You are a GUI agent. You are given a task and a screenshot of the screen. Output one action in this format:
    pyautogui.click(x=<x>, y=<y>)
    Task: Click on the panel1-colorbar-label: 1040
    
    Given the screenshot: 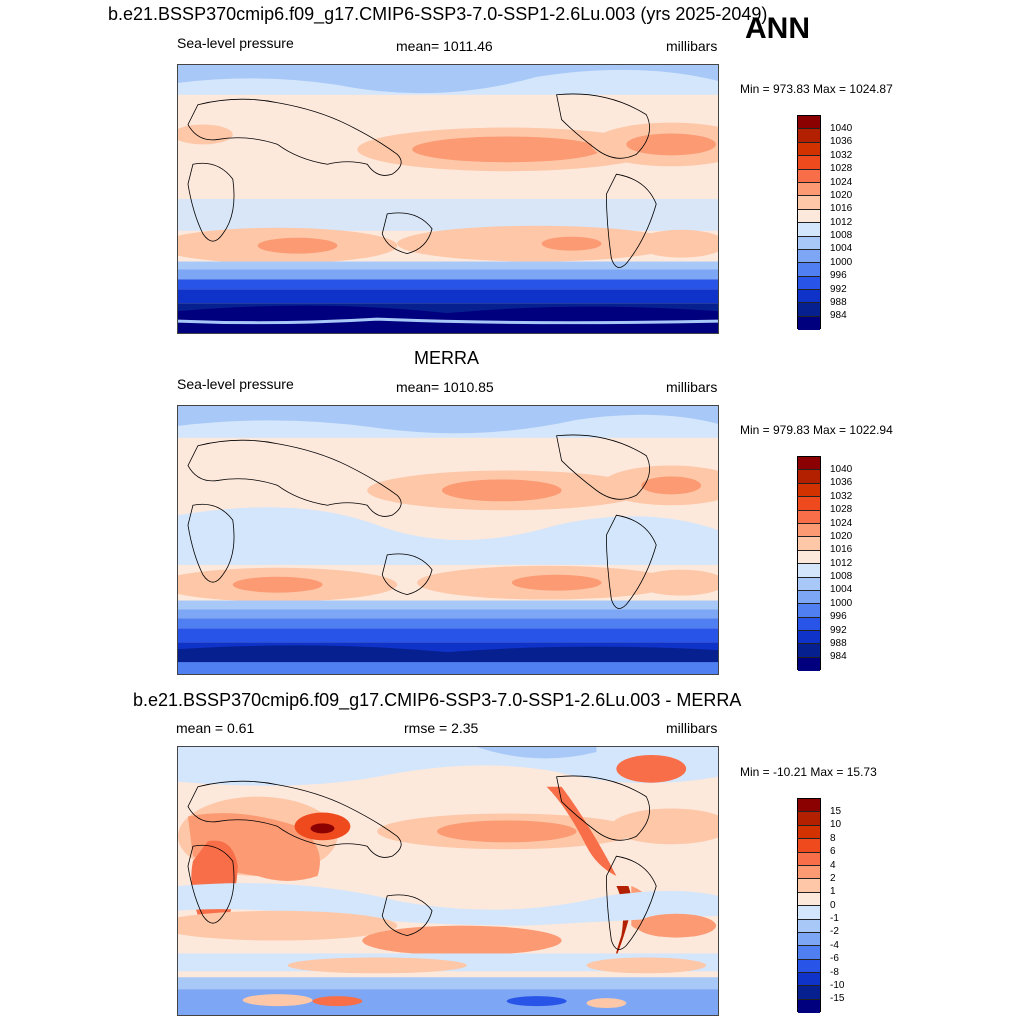 What is the action you would take?
    pyautogui.click(x=841, y=128)
    